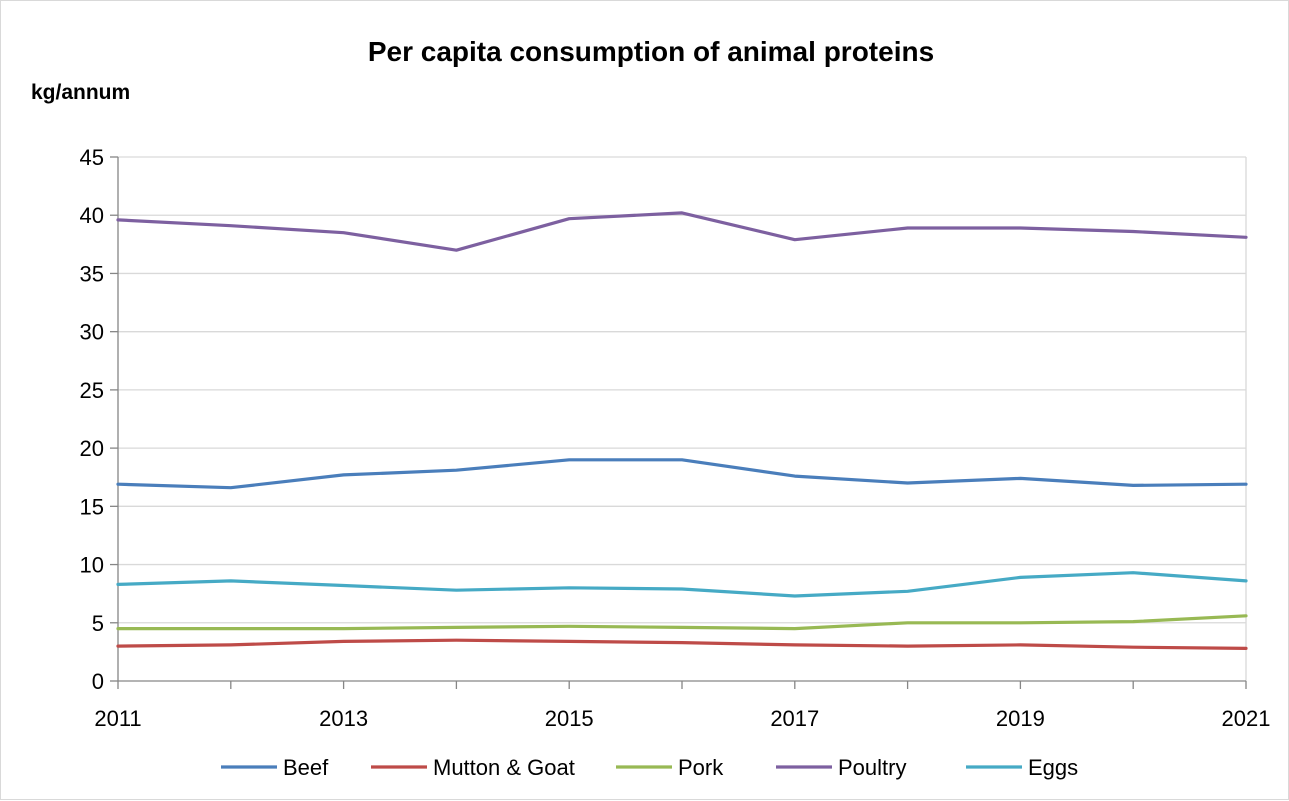  What do you see at coordinates (701, 767) in the screenshot?
I see `legend-label: Pork` at bounding box center [701, 767].